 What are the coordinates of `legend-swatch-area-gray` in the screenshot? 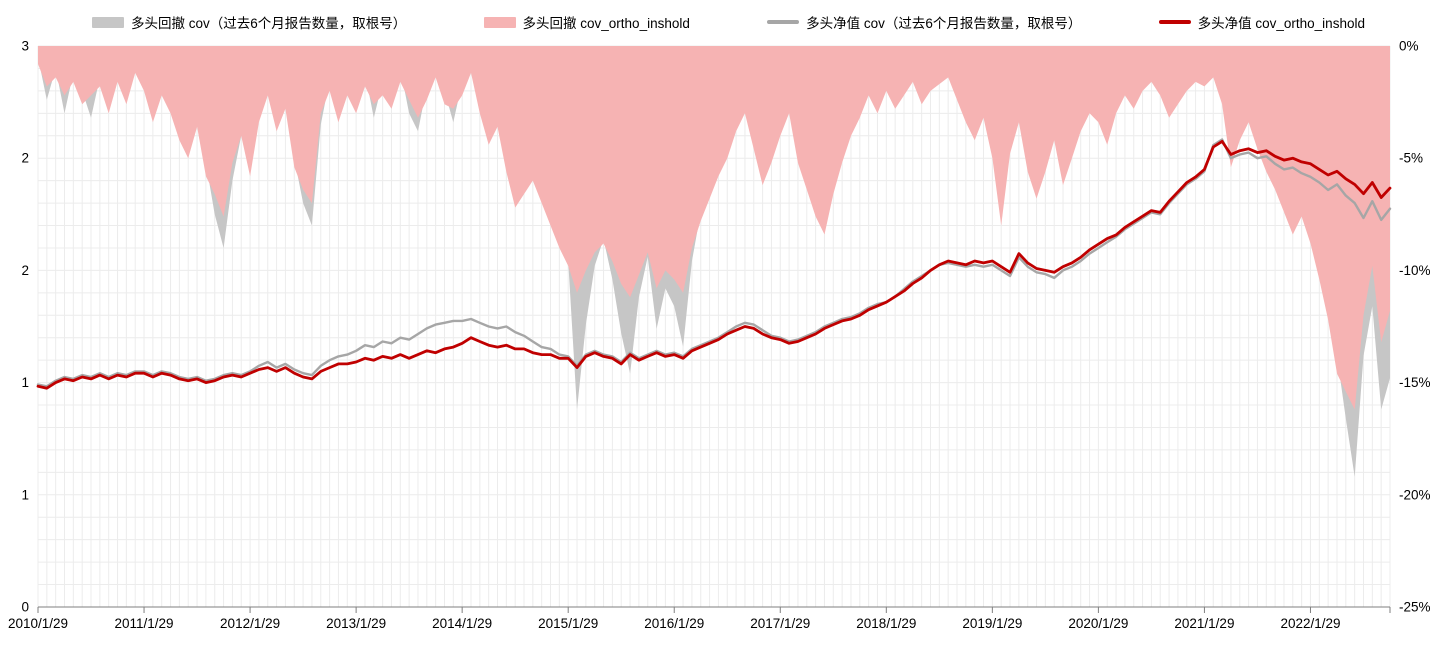 It's located at (108, 22).